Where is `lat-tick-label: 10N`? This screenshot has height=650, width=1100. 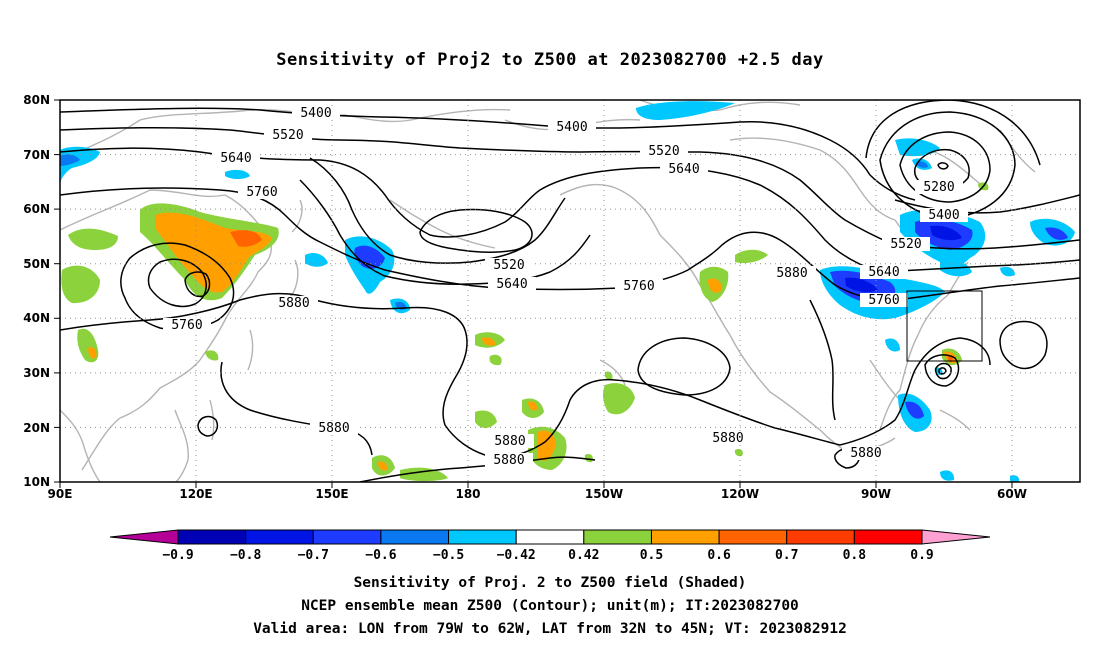 lat-tick-label: 10N is located at coordinates (36, 482).